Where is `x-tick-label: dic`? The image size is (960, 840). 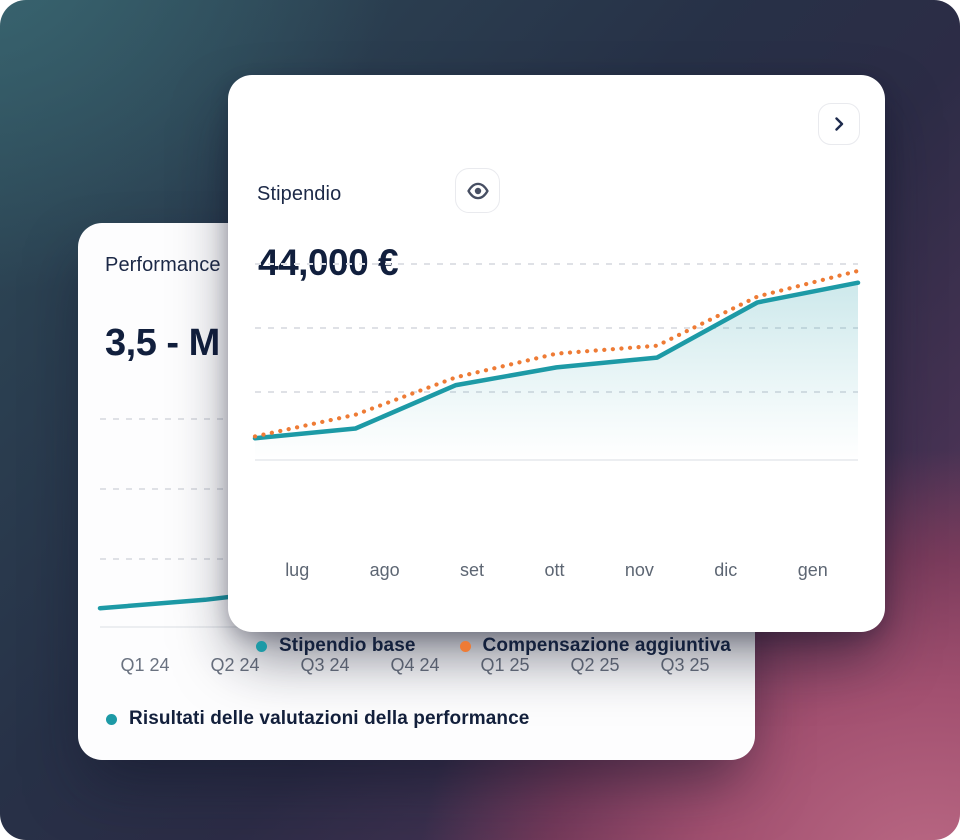
x-tick-label: dic is located at coordinates (726, 569).